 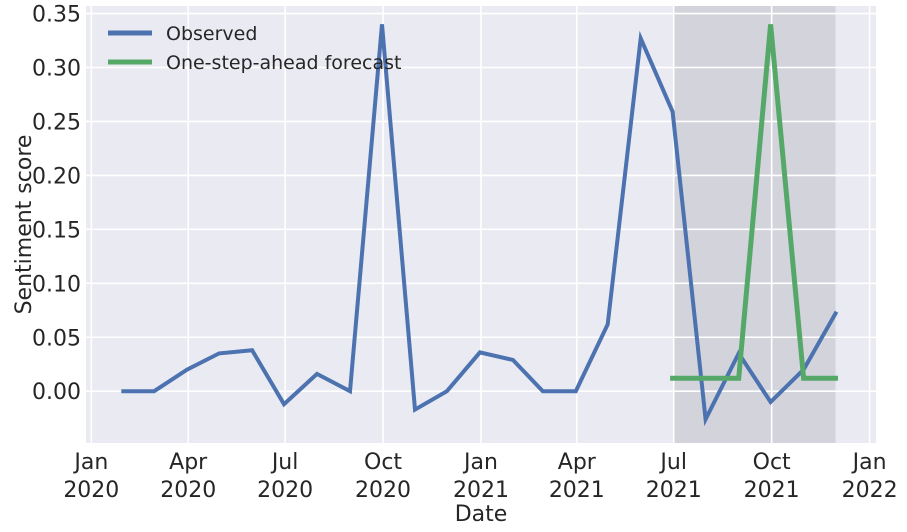 I want to click on legend-label: Observed, so click(x=211, y=34).